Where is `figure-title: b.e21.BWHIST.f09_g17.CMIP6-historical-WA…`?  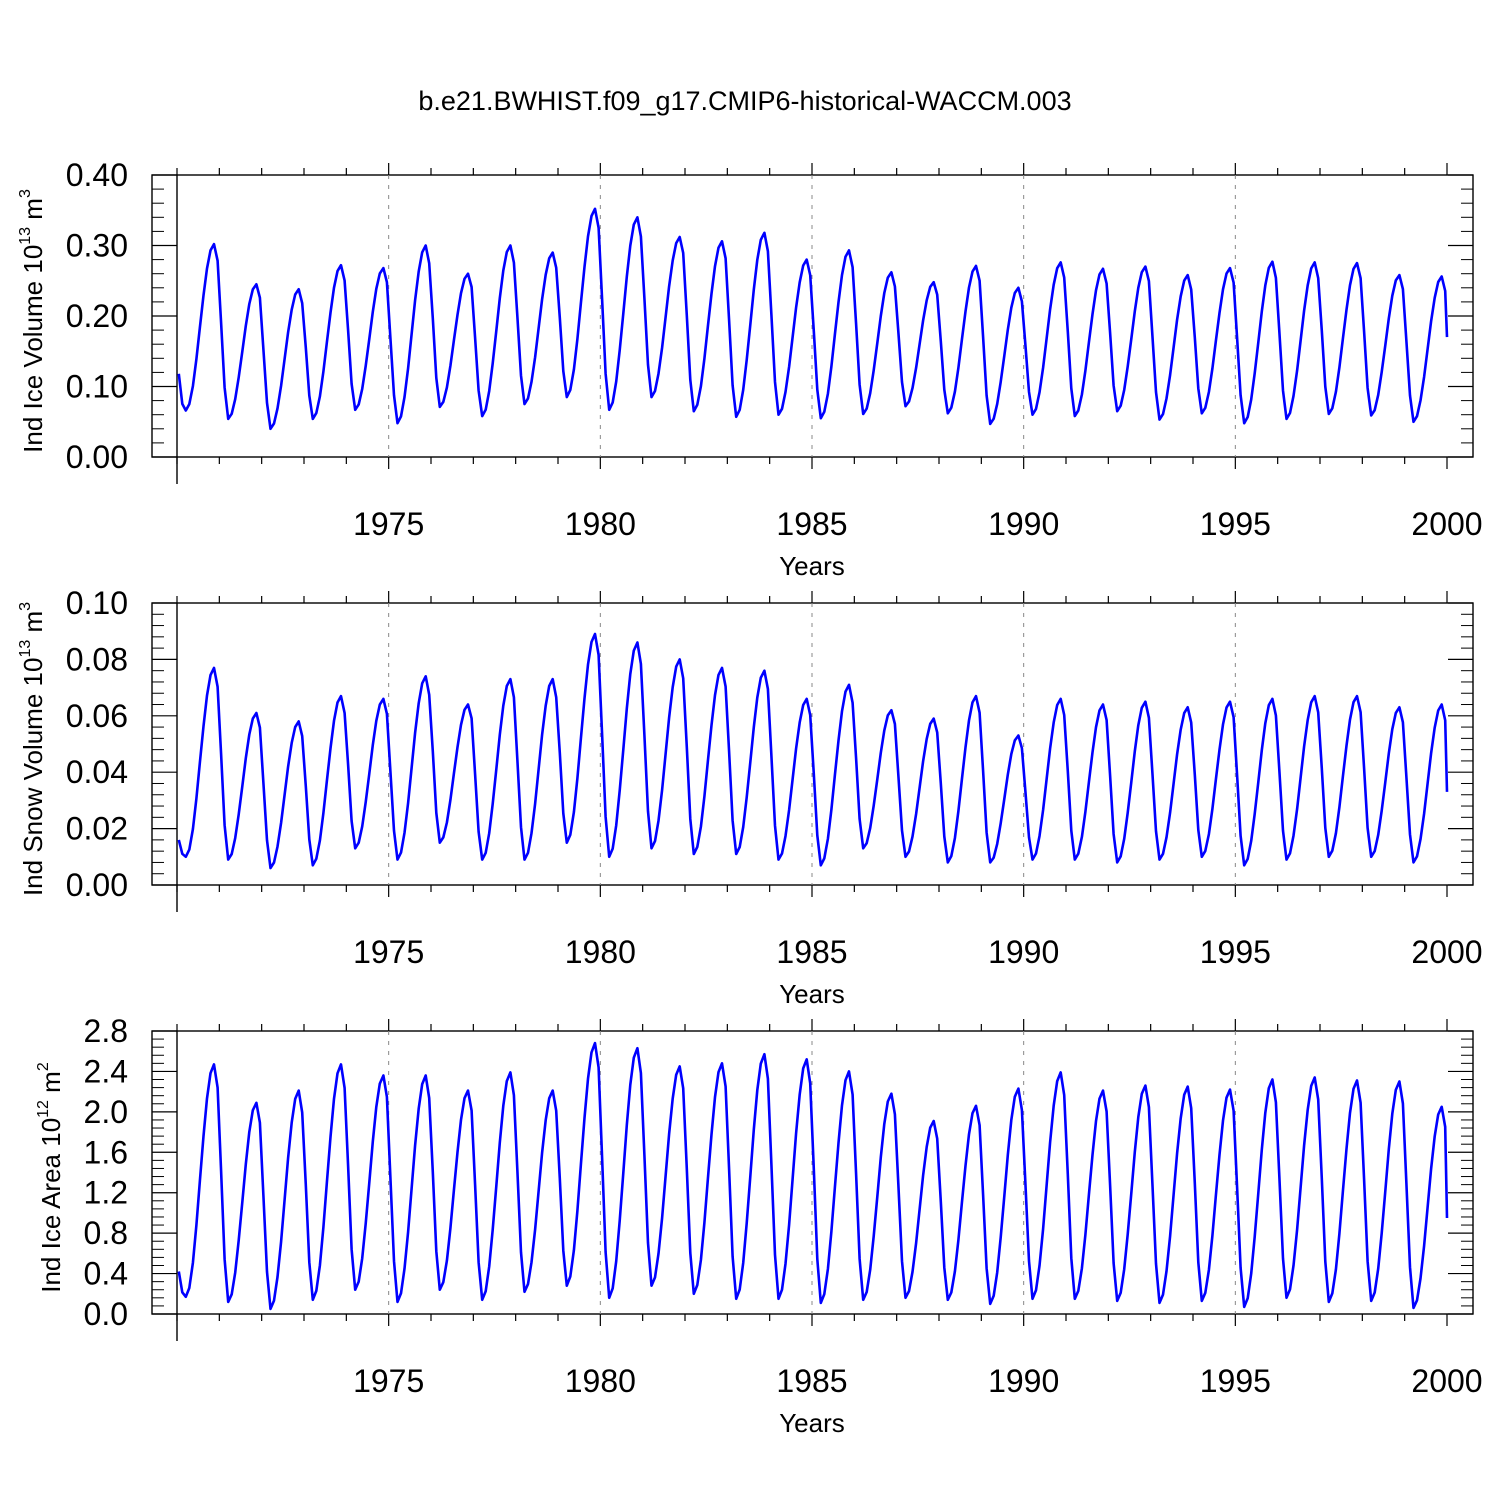
figure-title: b.e21.BWHIST.f09_g17.CMIP6-historical-WA… is located at coordinates (744, 101).